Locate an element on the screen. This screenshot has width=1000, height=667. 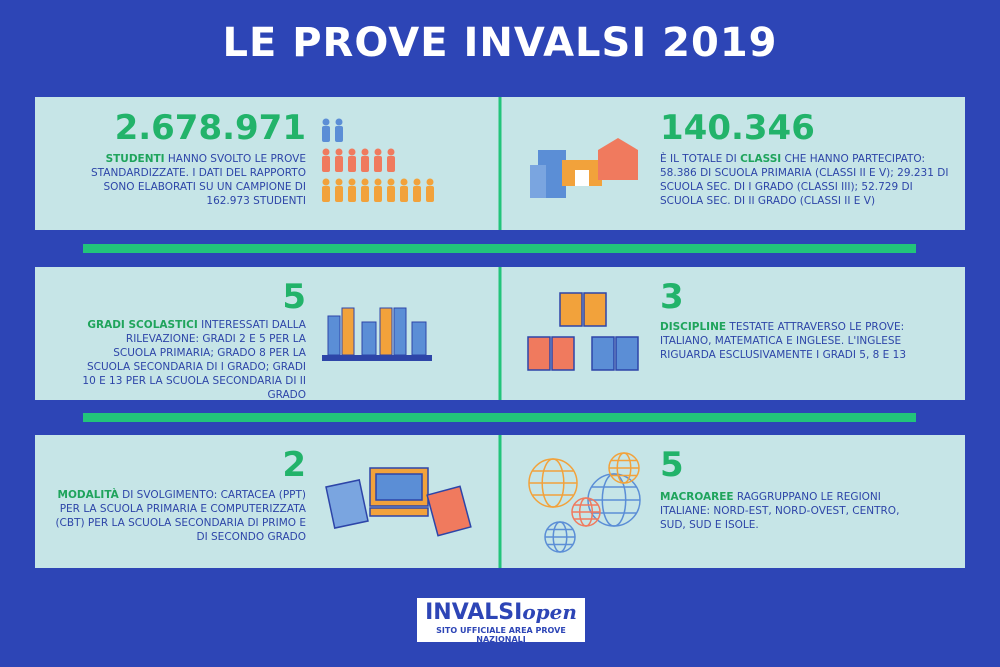
title: LE PROVE INVALSI 2019 is located at coordinates (500, 43).